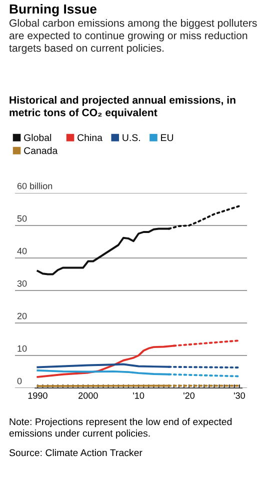 Image resolution: width=262 pixels, height=478 pixels. I want to click on legend-label: Global, so click(38, 138).